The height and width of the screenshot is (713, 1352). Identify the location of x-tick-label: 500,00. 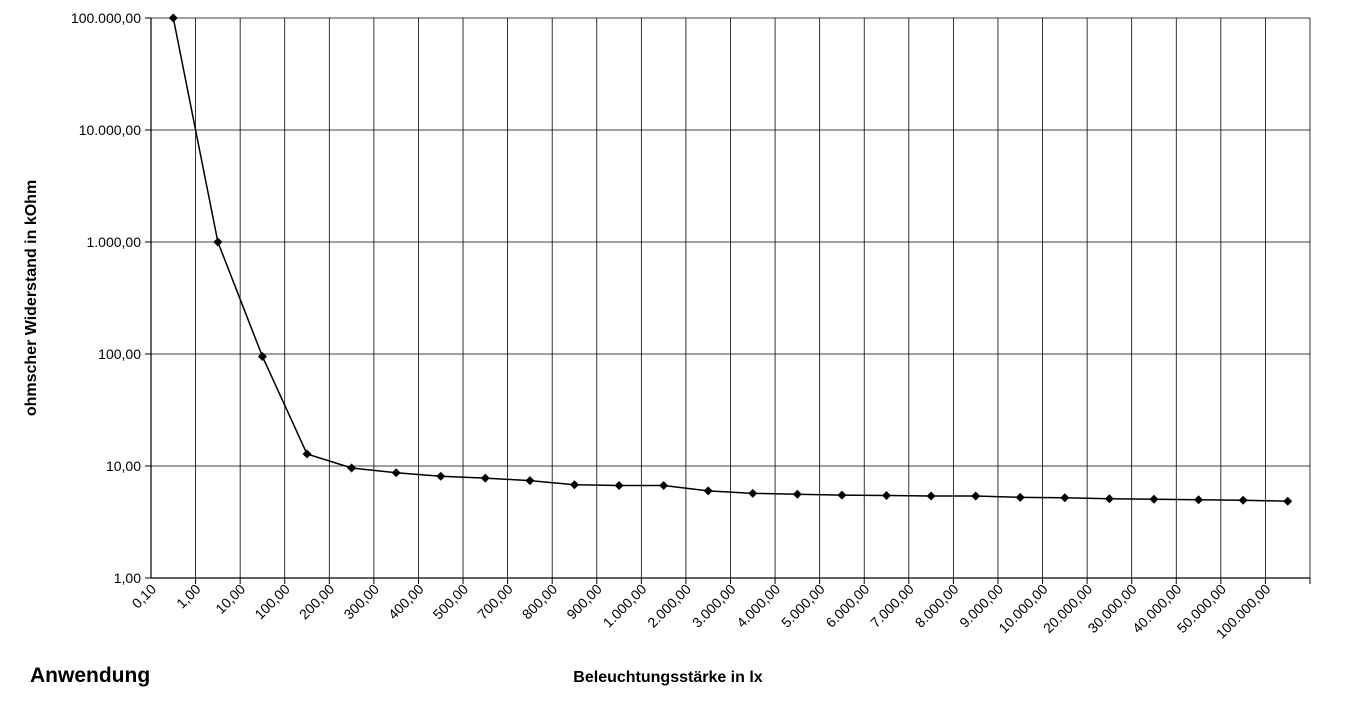
(451, 602).